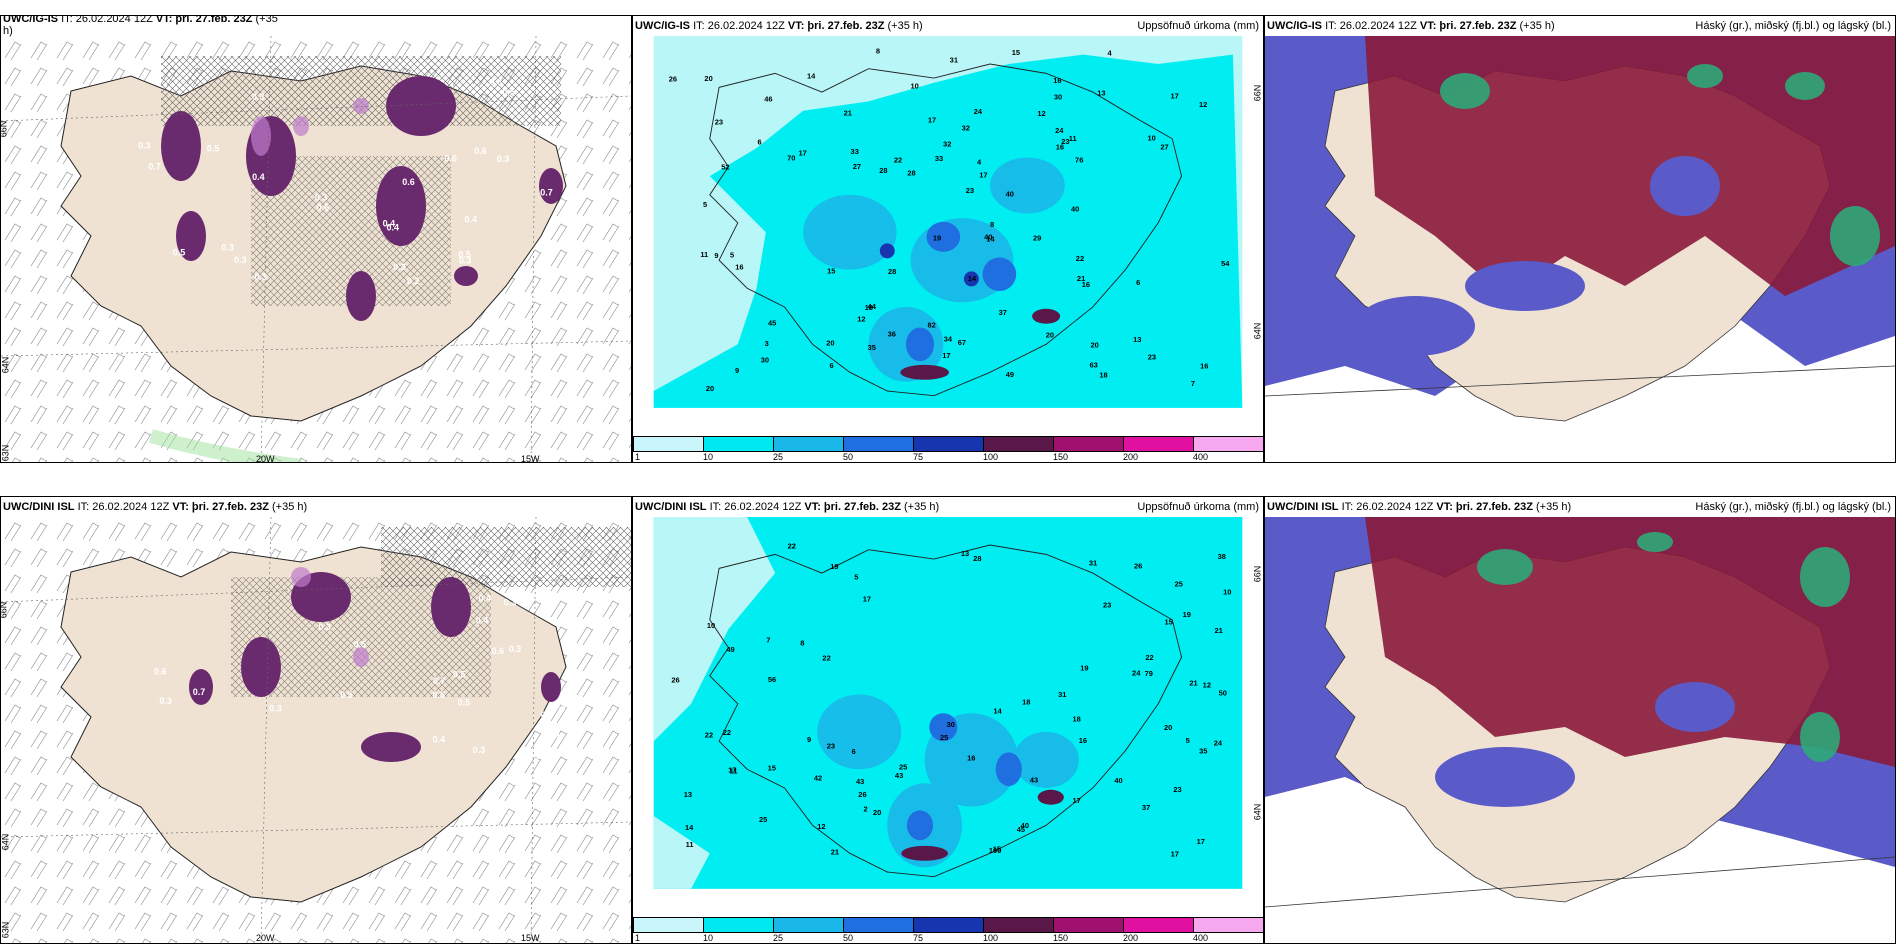  What do you see at coordinates (323, 207) in the screenshot?
I see `map-value: 0.6` at bounding box center [323, 207].